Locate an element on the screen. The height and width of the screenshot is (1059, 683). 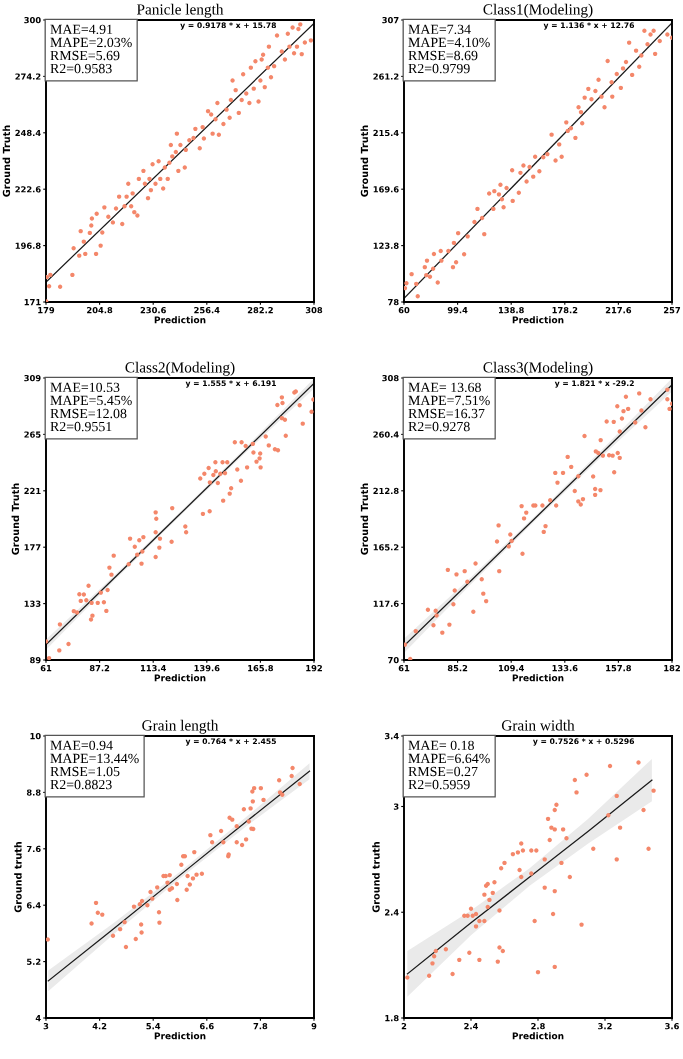
x-tick-label: 60 is located at coordinates (404, 310).